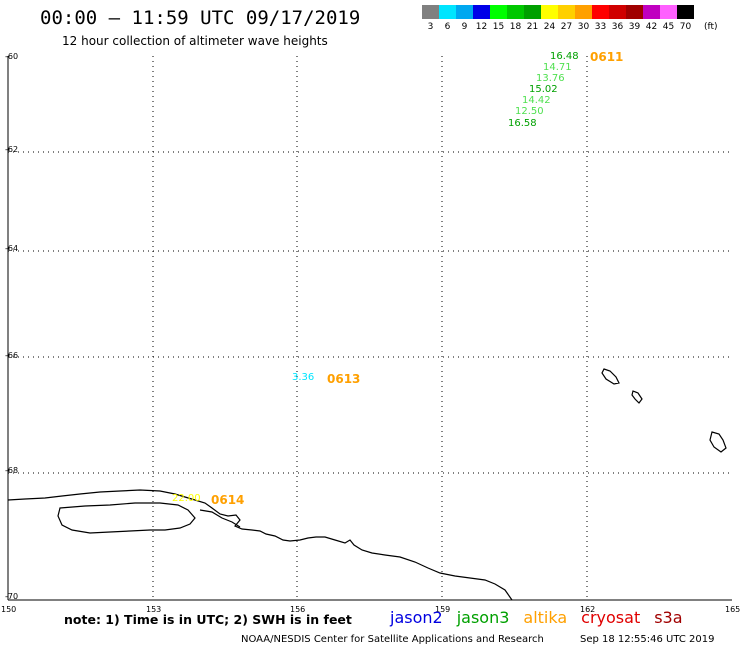 The image size is (740, 650). Describe the element at coordinates (515, 27) in the screenshot. I see `legend-label: 18` at that location.